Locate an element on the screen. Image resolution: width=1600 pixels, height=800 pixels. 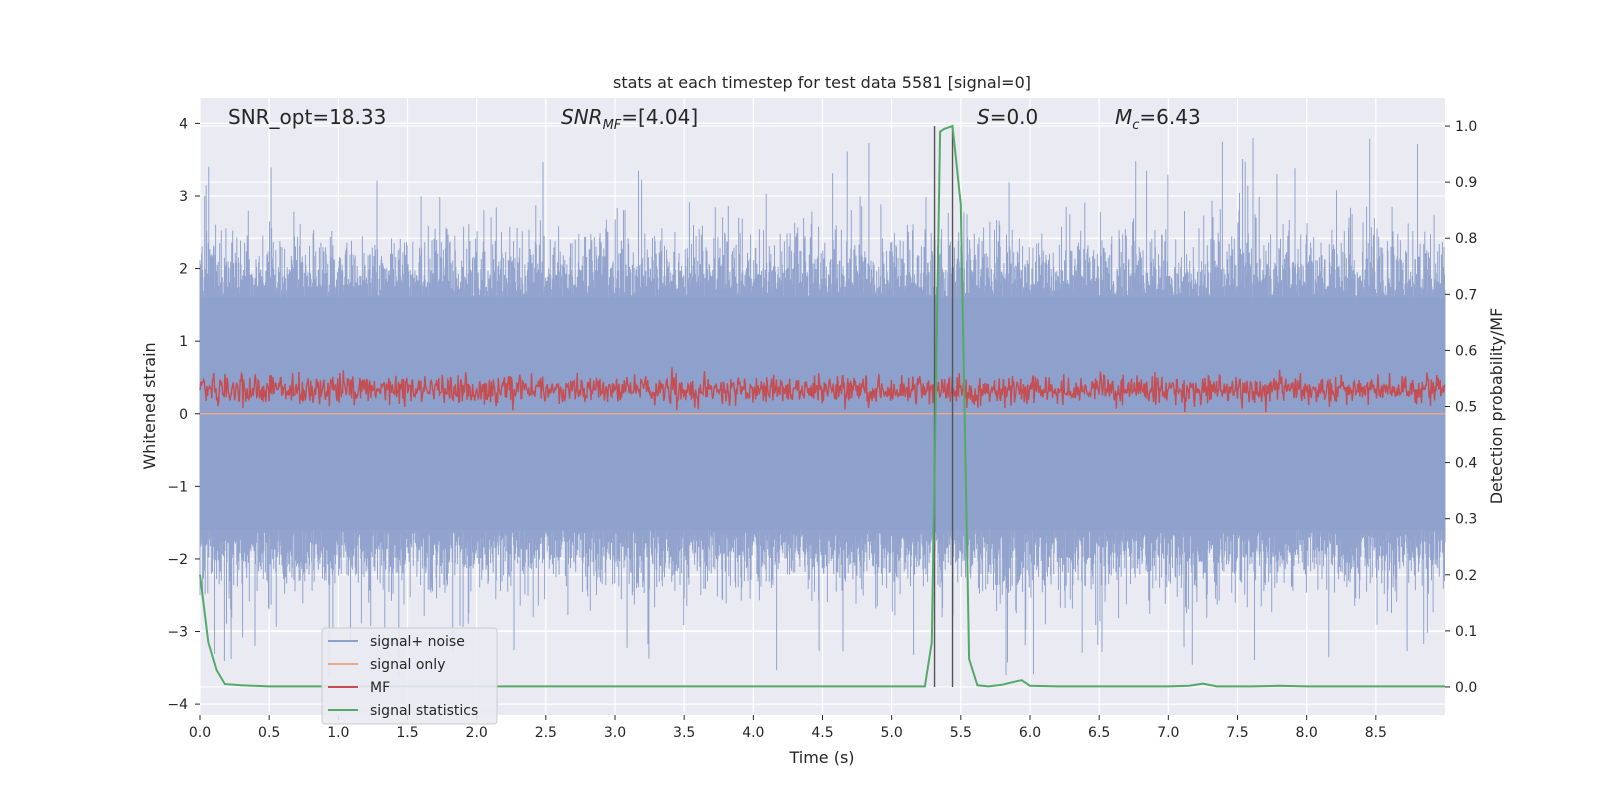
x-tick-label: 2.5 is located at coordinates (546, 733).